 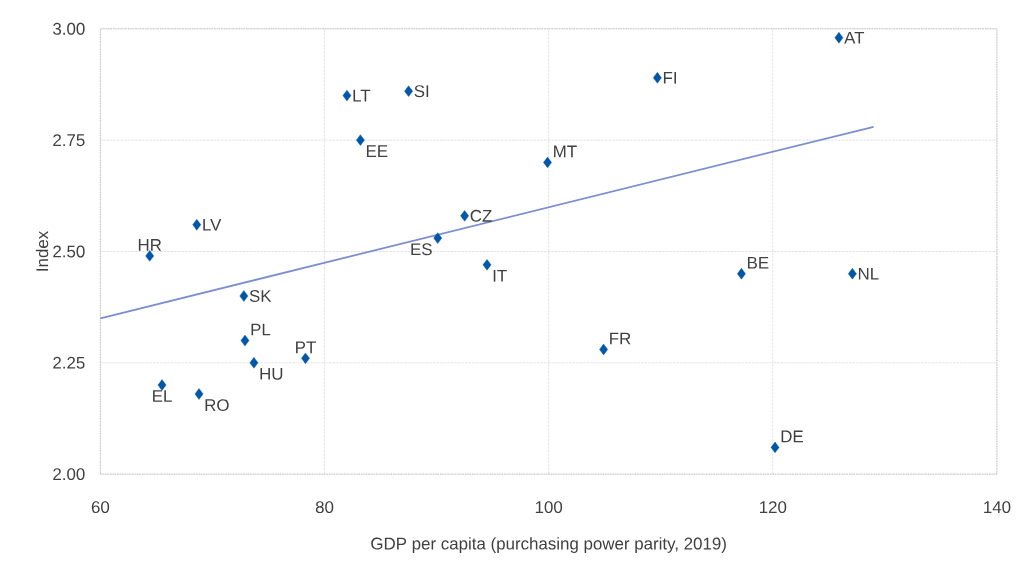 What do you see at coordinates (150, 245) in the screenshot?
I see `annotation: HR` at bounding box center [150, 245].